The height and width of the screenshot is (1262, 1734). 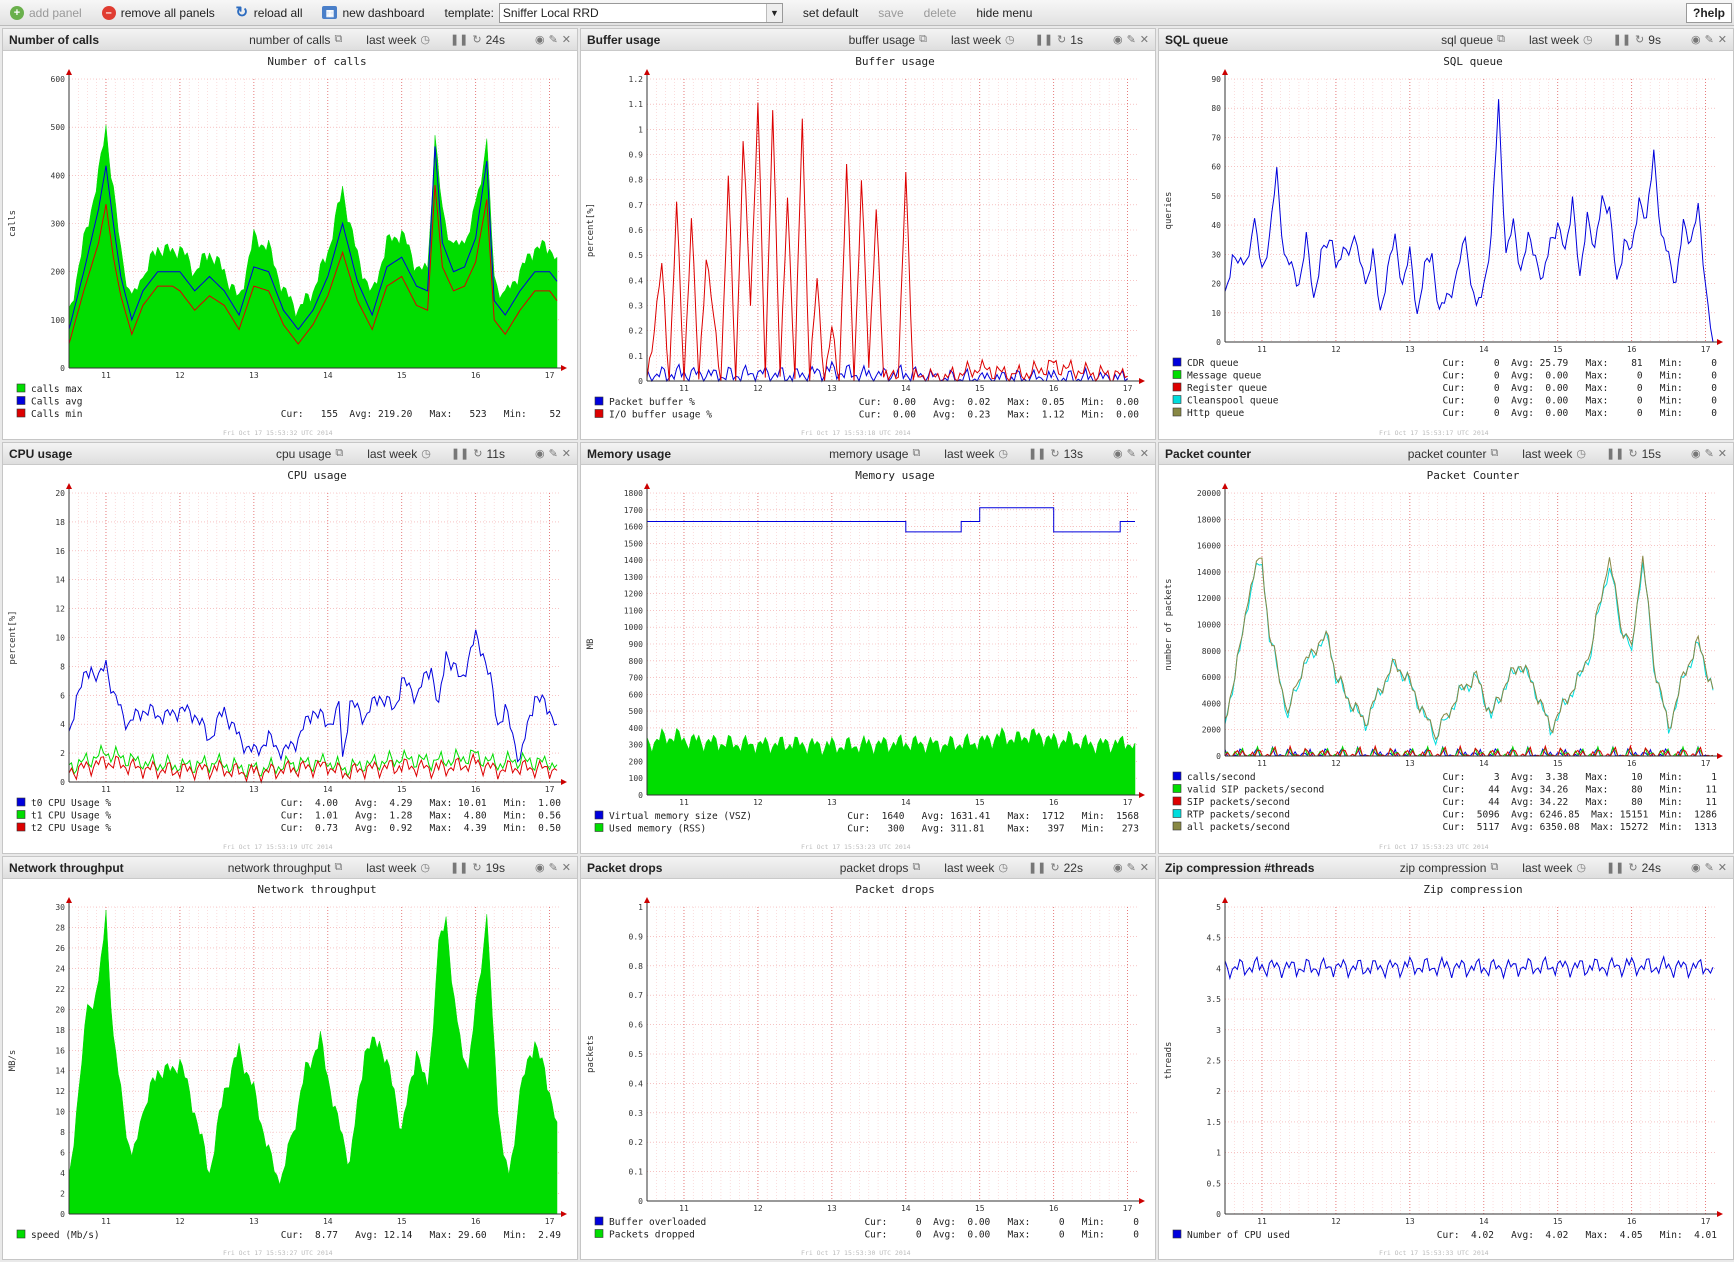 I want to click on graph-selector: memory usage, so click(x=869, y=453).